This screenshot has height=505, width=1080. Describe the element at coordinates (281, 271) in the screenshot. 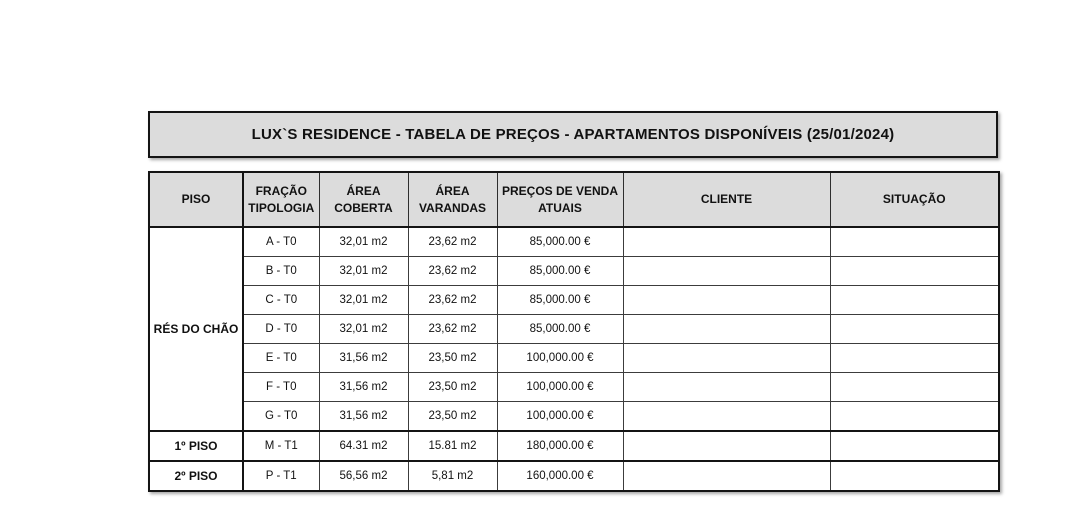

I see `fracao-cell: B - T0` at that location.